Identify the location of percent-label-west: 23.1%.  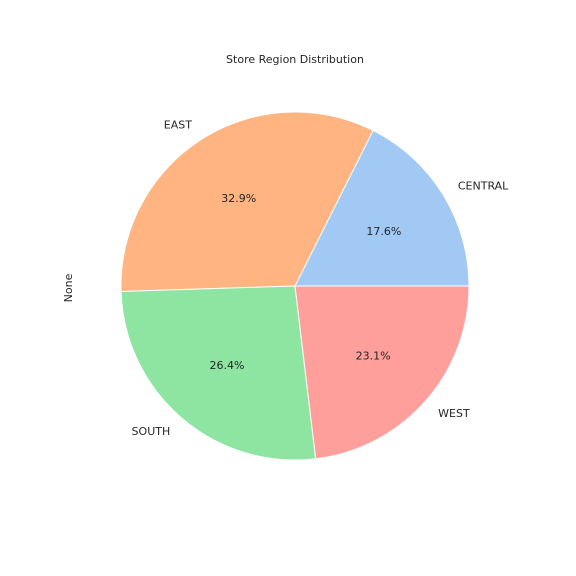
(373, 355).